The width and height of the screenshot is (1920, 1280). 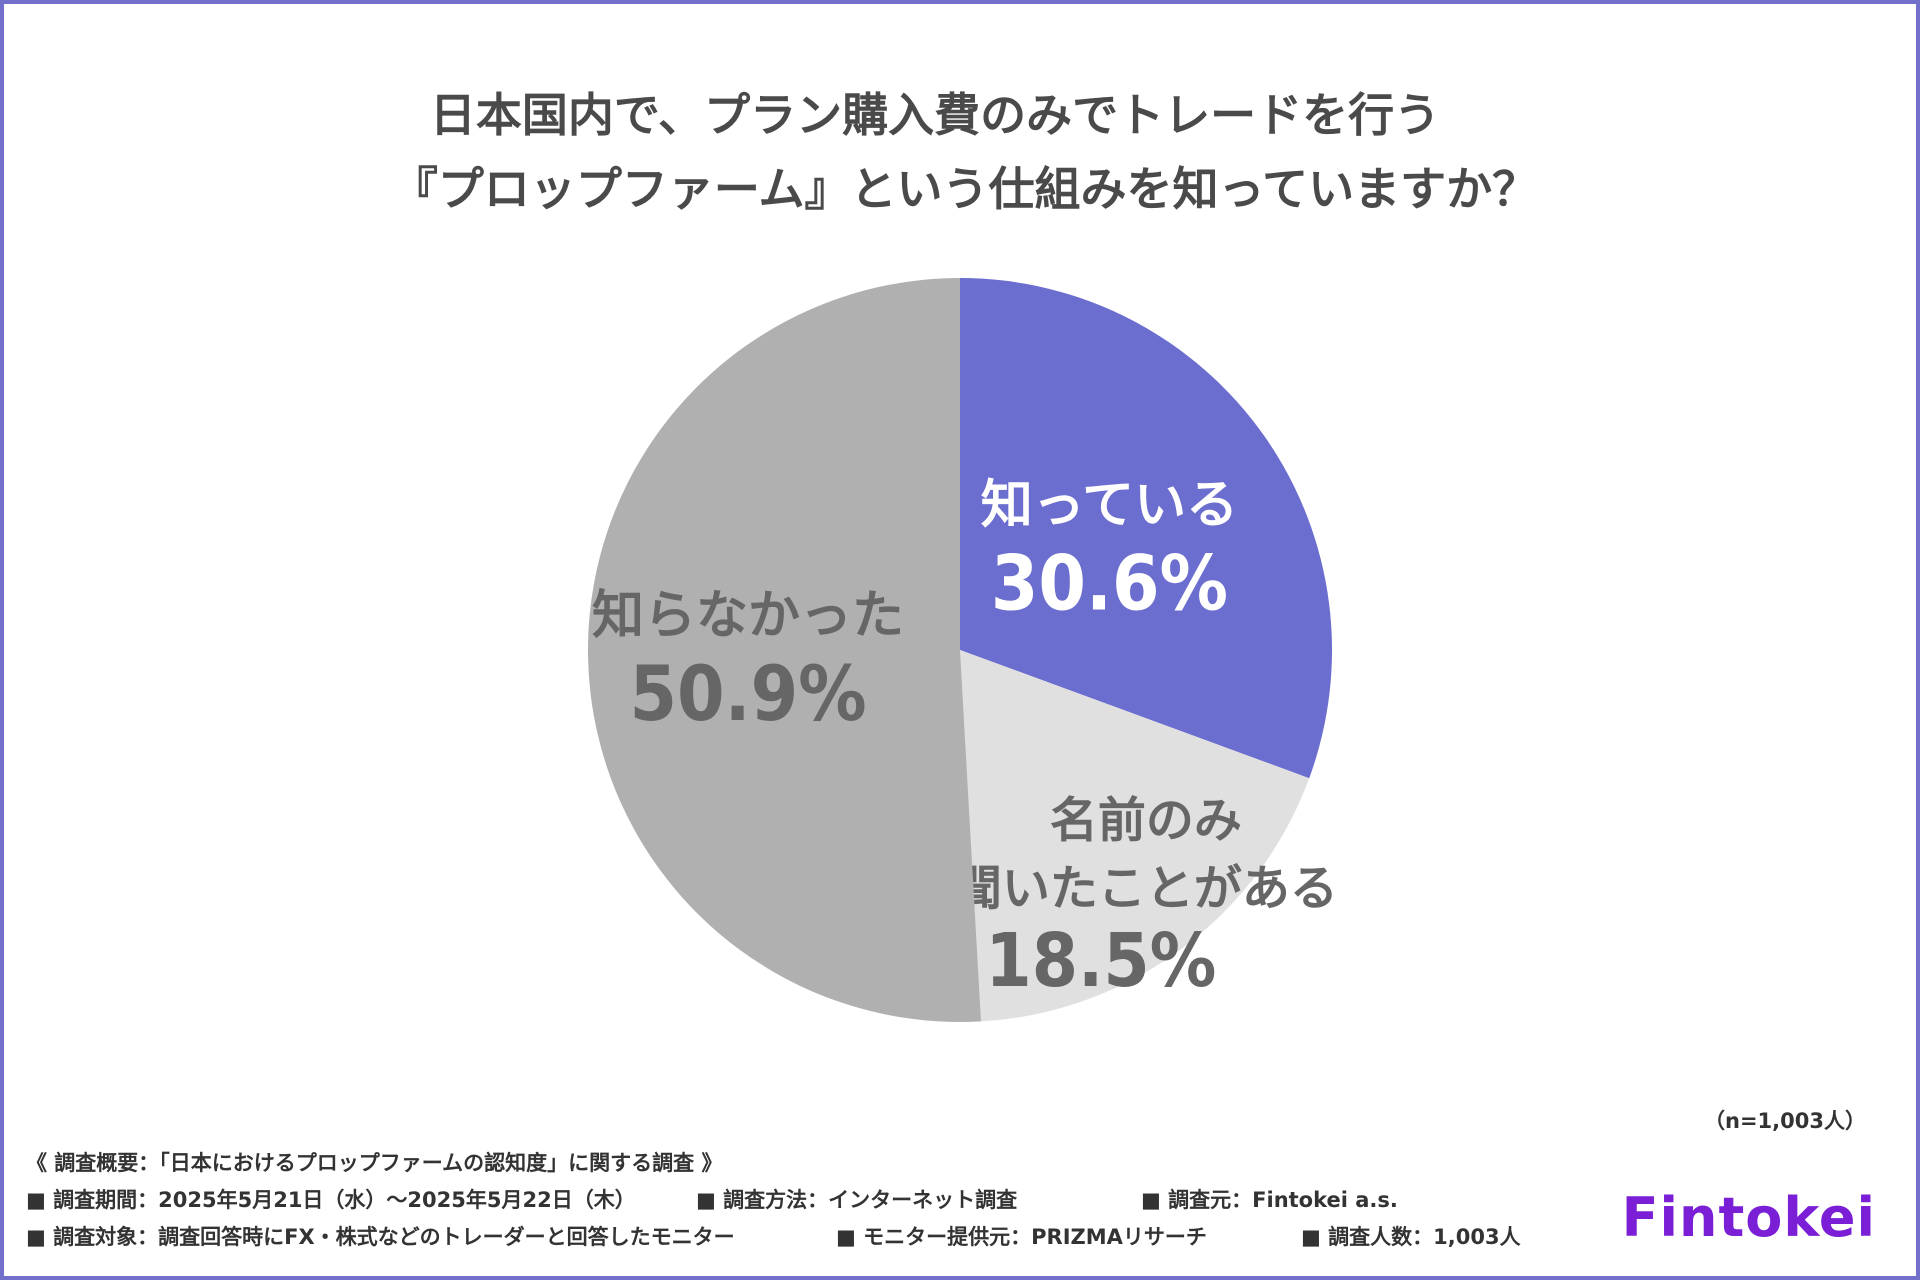 I want to click on slice-value-name-only: 18.5%, so click(x=1100, y=961).